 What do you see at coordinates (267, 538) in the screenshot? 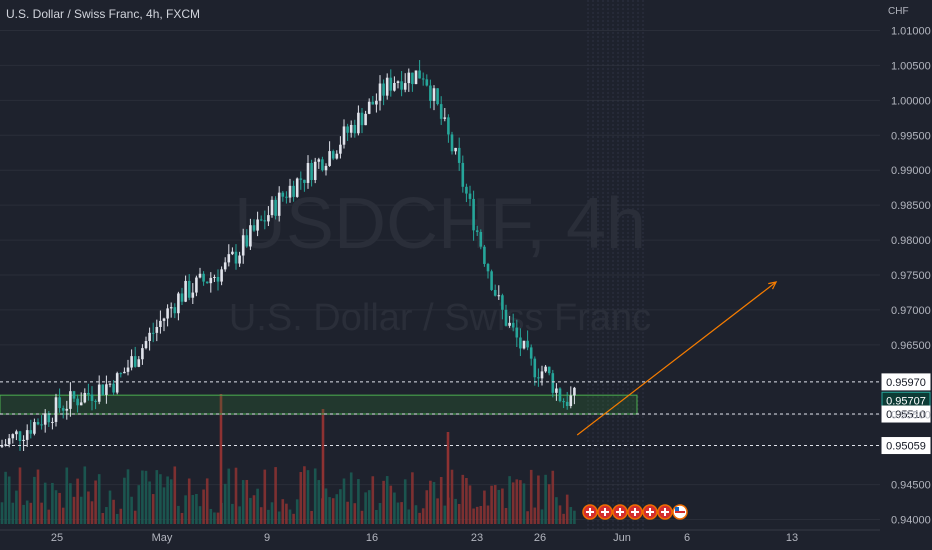
I see `time-tick-label: 9` at bounding box center [267, 538].